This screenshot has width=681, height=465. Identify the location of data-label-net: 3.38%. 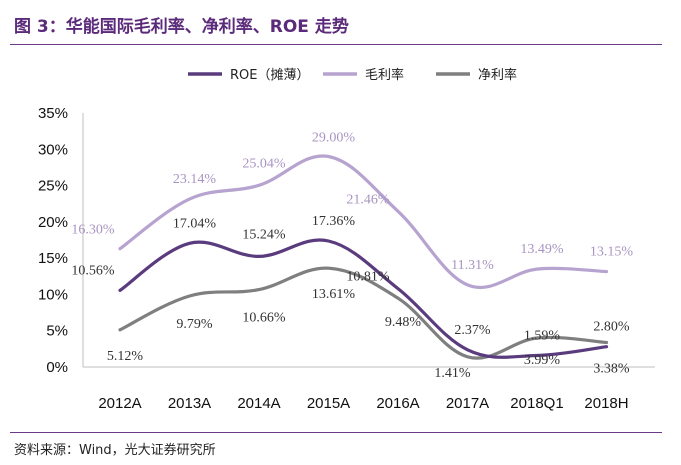
(611, 368).